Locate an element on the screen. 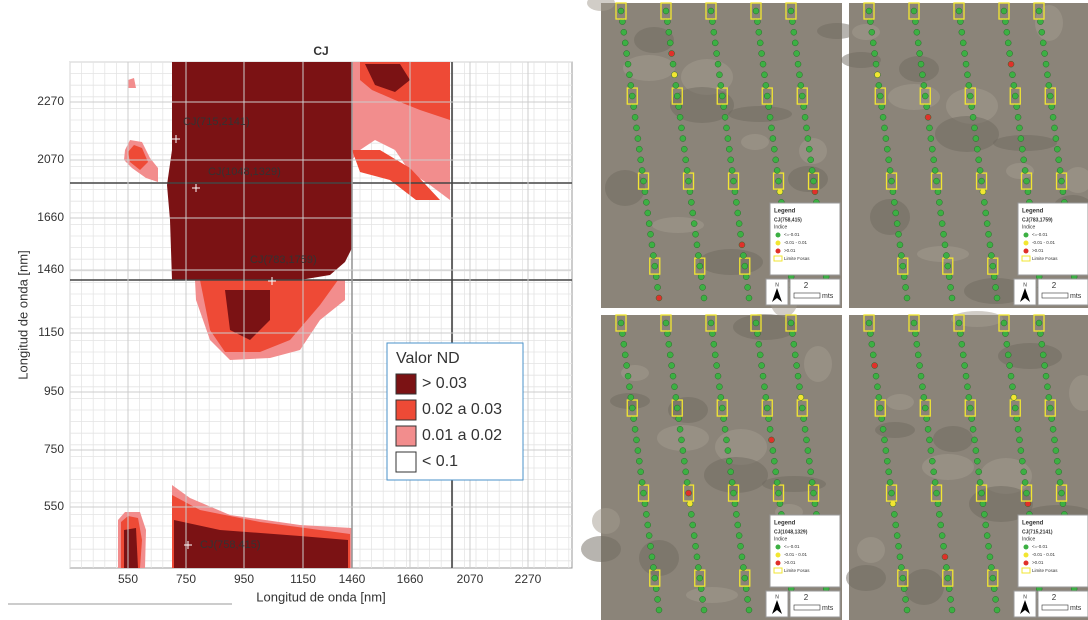 The width and height of the screenshot is (1088, 620). map-legend-label: -0.01 - 0.01 is located at coordinates (796, 554).